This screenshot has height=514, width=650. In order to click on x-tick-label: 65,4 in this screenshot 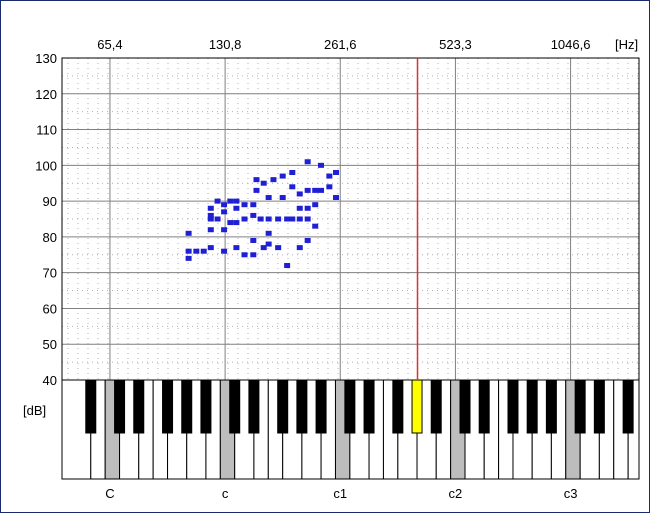, I will do `click(109, 44)`.